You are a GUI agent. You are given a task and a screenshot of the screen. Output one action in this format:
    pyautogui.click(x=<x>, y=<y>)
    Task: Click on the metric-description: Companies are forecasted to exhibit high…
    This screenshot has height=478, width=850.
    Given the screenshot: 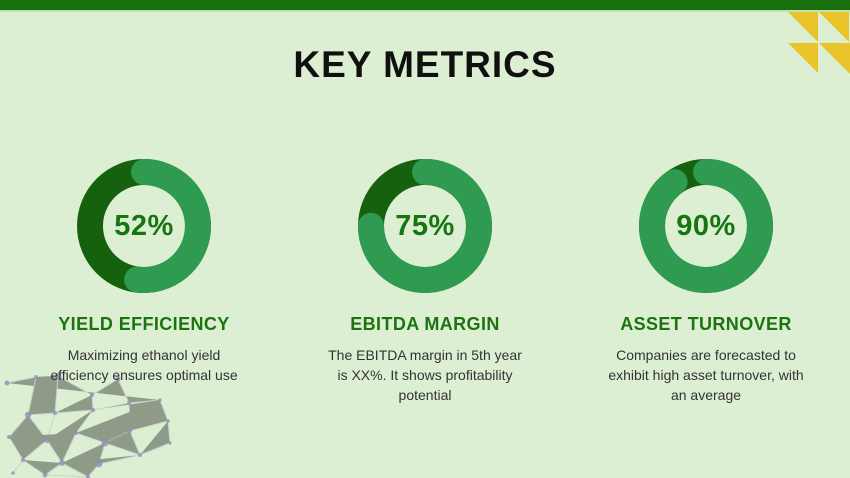 What is the action you would take?
    pyautogui.click(x=706, y=375)
    